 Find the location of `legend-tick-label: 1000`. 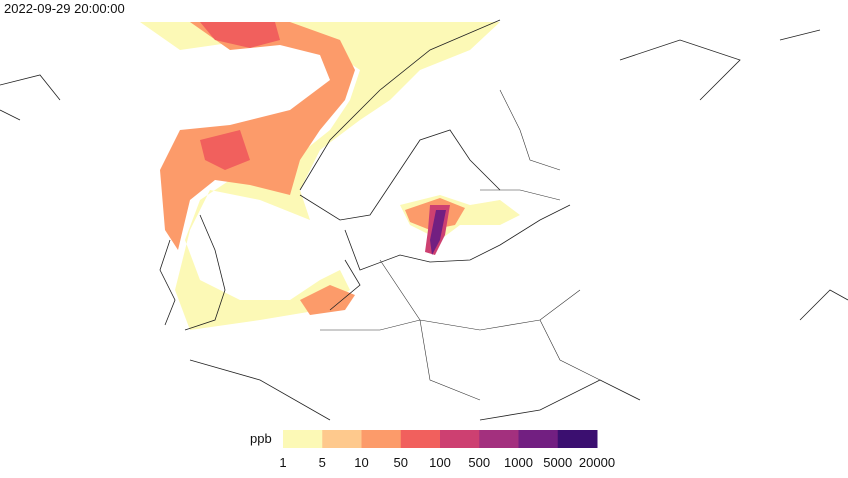

legend-tick-label: 1000 is located at coordinates (518, 462).